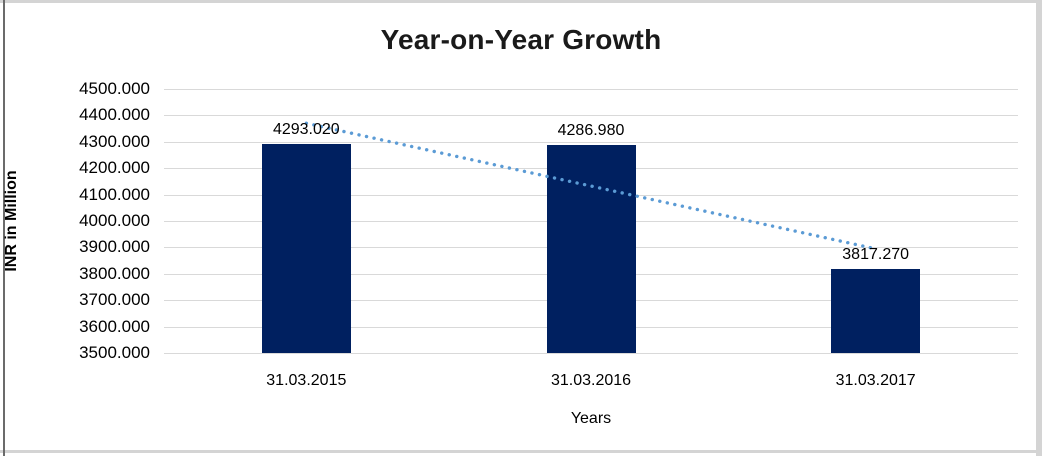  What do you see at coordinates (114, 247) in the screenshot?
I see `y-tick-label: 3900.000` at bounding box center [114, 247].